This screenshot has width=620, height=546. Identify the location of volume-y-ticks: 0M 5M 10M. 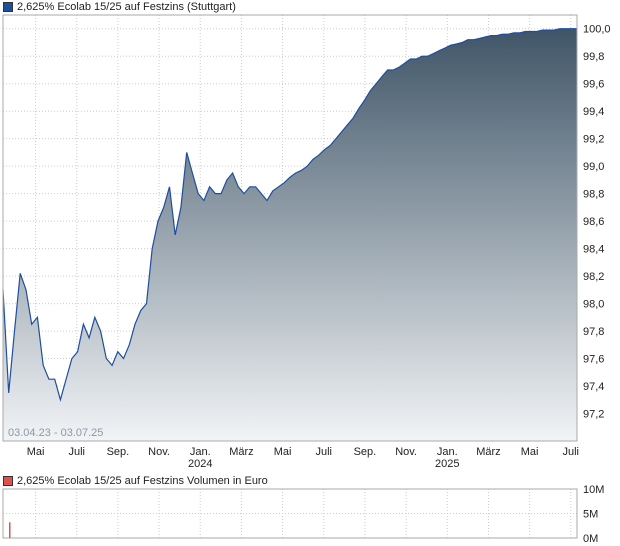
(593, 514).